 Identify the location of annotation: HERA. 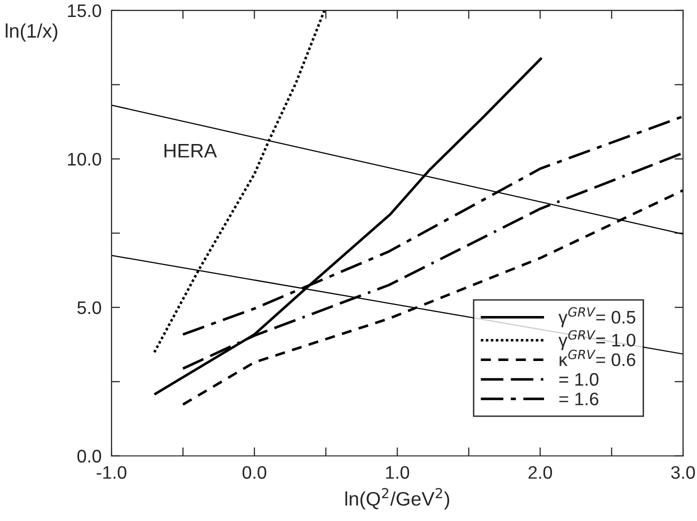
(190, 151).